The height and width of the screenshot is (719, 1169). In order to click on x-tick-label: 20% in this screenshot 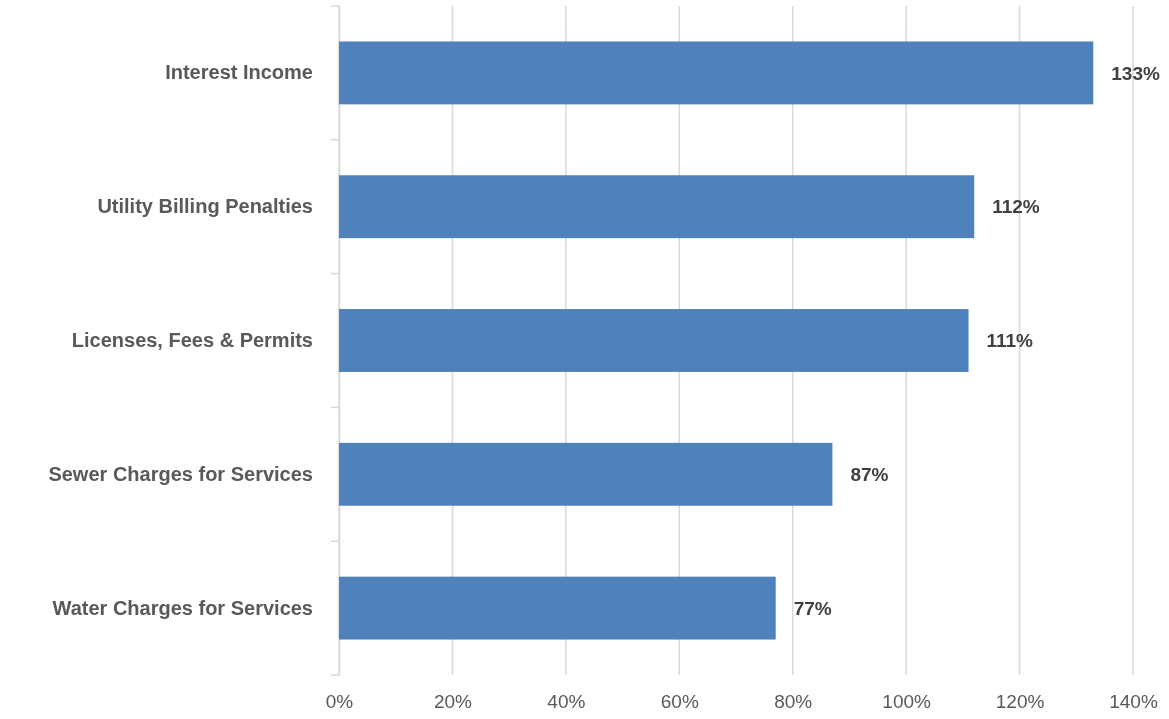, I will do `click(453, 702)`.